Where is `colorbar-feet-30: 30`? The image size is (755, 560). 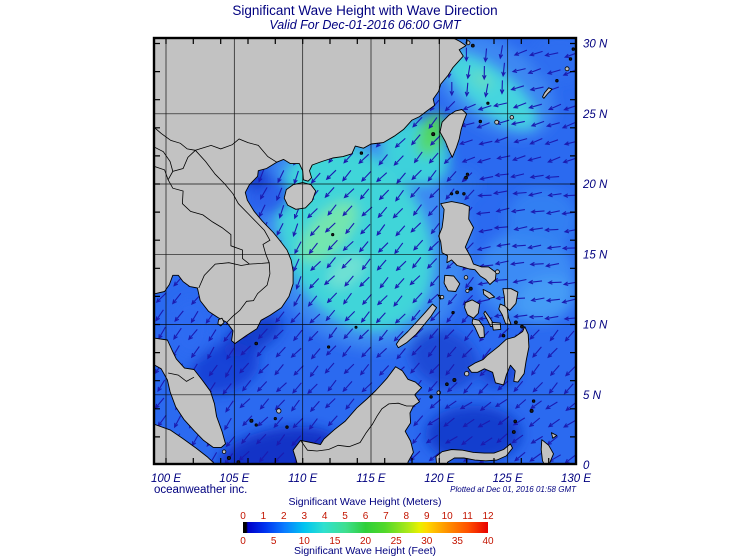
colorbar-feet-30: 30 is located at coordinates (427, 541).